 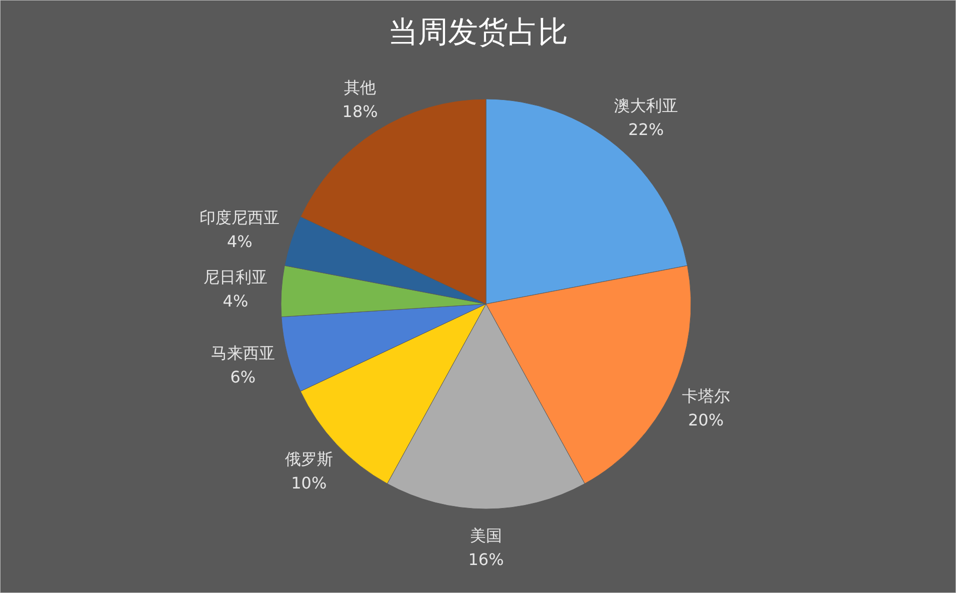 What do you see at coordinates (235, 277) in the screenshot?
I see `slice-label: 尼日利亚` at bounding box center [235, 277].